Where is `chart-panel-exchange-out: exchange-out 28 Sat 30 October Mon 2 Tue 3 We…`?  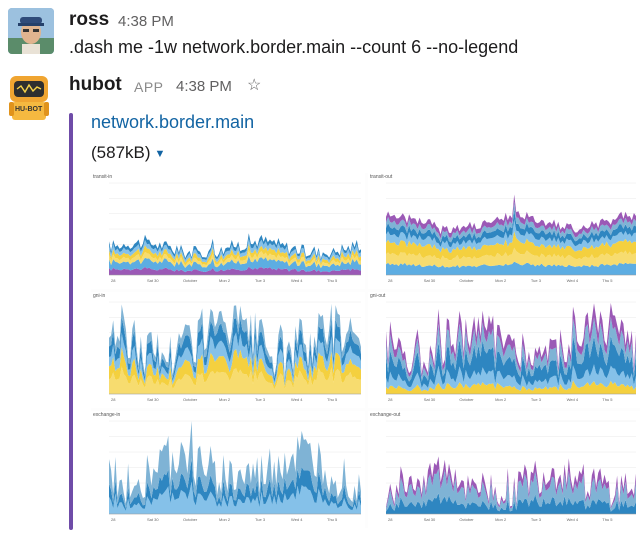
chart-panel-exchange-out: exchange-out 28 Sat 30 October Mon 2 Tue 3 We… is located at coordinates (504, 469).